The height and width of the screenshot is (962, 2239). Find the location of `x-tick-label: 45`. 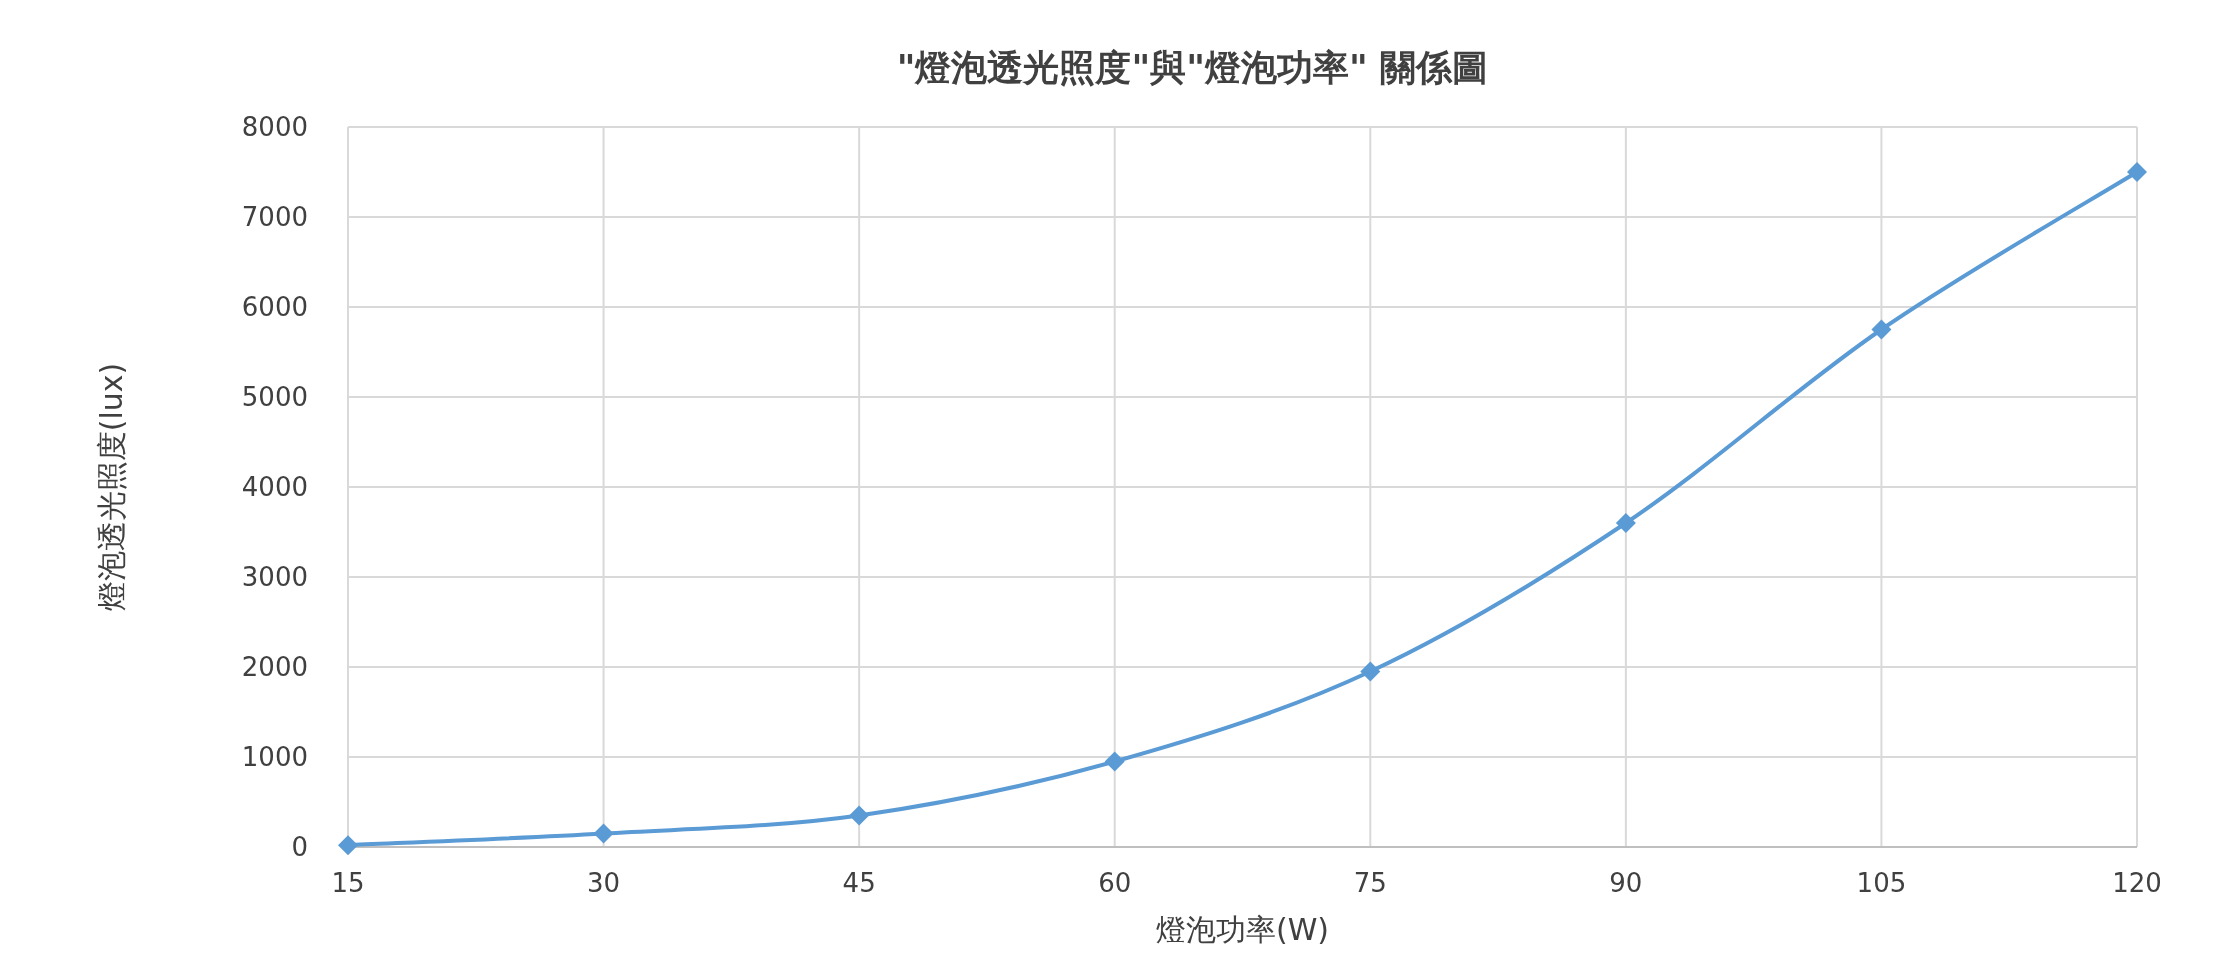

x-tick-label: 45 is located at coordinates (859, 883).